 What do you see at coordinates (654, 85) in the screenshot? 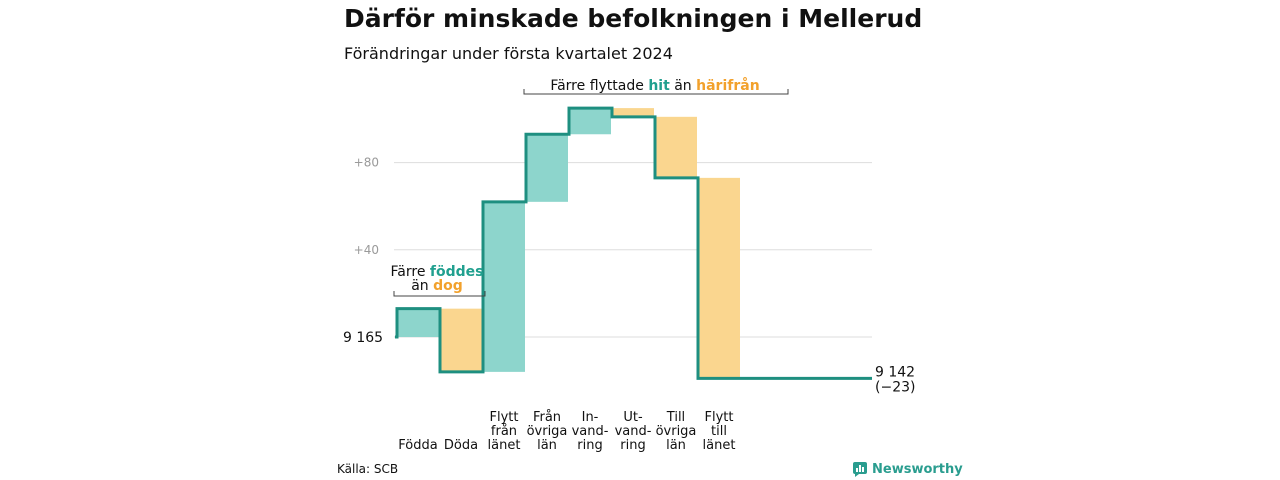
I see `annotation-migration: Färre flyttade hit än härifrån` at bounding box center [654, 85].